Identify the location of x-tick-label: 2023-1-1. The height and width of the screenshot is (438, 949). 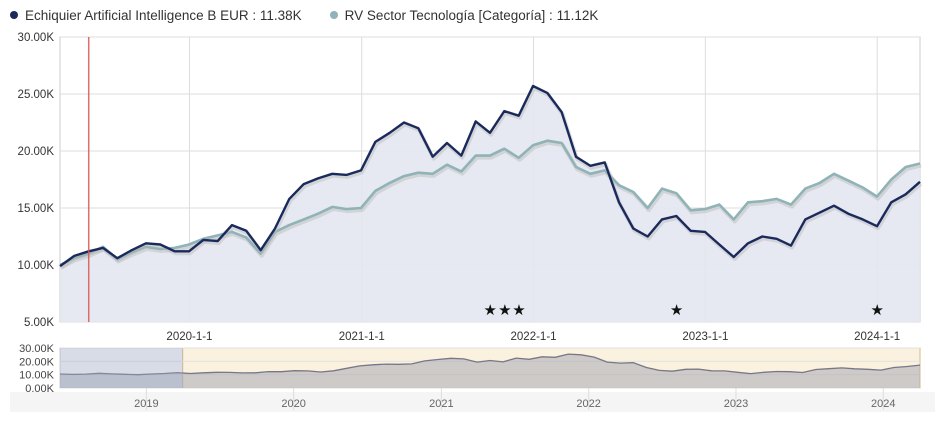
(705, 337).